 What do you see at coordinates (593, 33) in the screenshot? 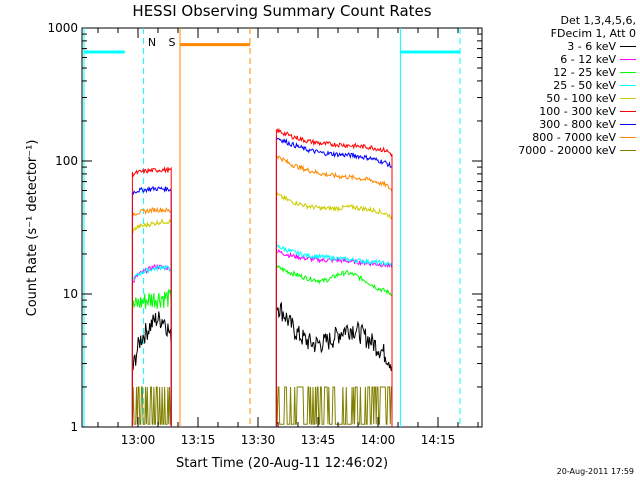
I see `legend-header-line-2: FDecim 1, Att 0` at bounding box center [593, 33].